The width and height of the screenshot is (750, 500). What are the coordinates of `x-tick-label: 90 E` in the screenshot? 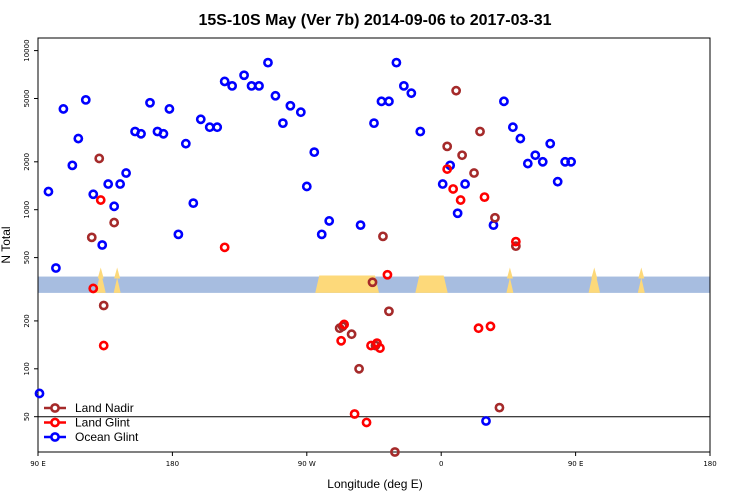 It's located at (38, 464).